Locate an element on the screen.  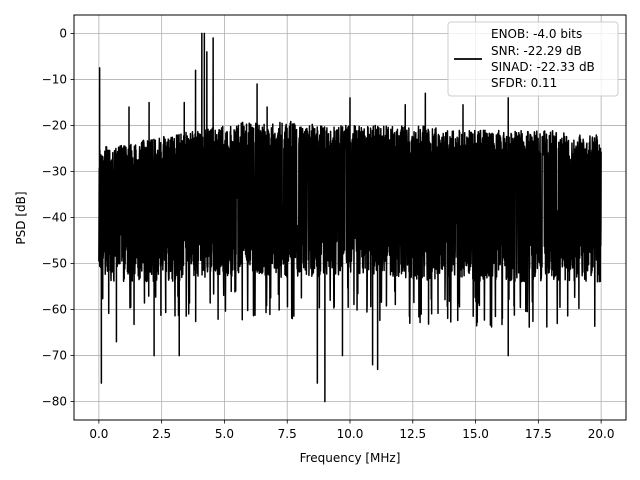
x-axis-ticks: 0.0 2.5 5.0 7.5 10.0 12.5 15.0 17.5 20.0 is located at coordinates (351, 430).